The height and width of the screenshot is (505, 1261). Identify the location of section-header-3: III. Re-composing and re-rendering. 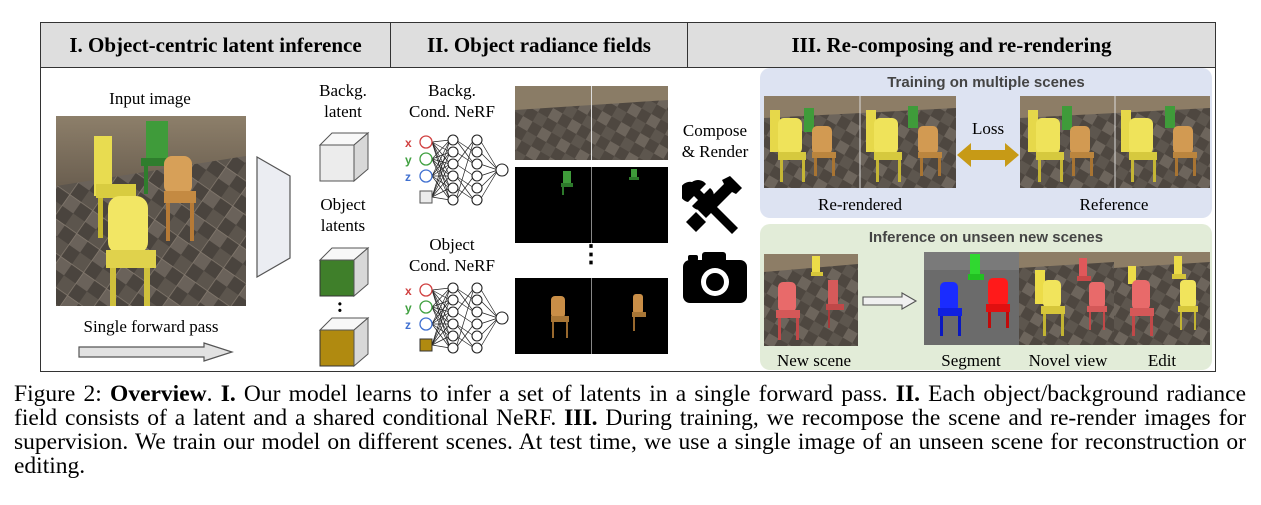
(951, 45).